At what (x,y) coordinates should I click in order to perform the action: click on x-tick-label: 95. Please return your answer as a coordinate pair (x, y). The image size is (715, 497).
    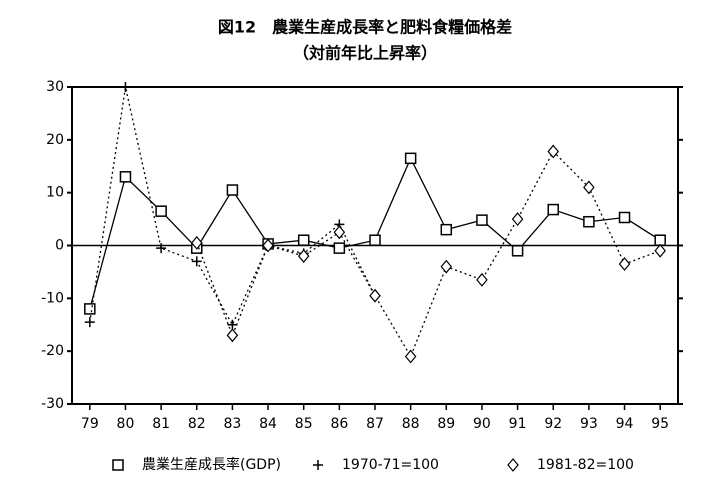
    Looking at the image, I should click on (660, 424).